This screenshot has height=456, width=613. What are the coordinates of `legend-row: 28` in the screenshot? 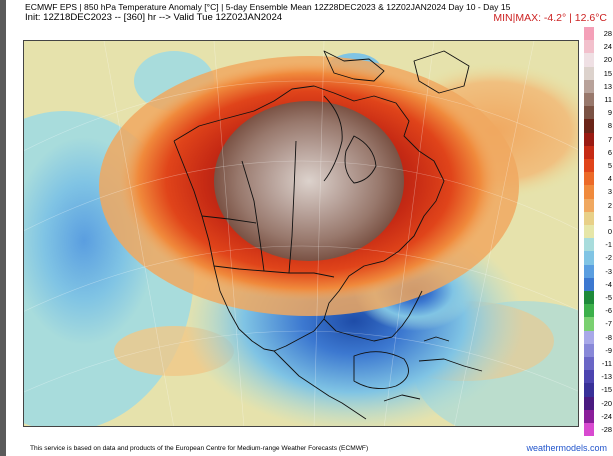 It's located at (598, 34).